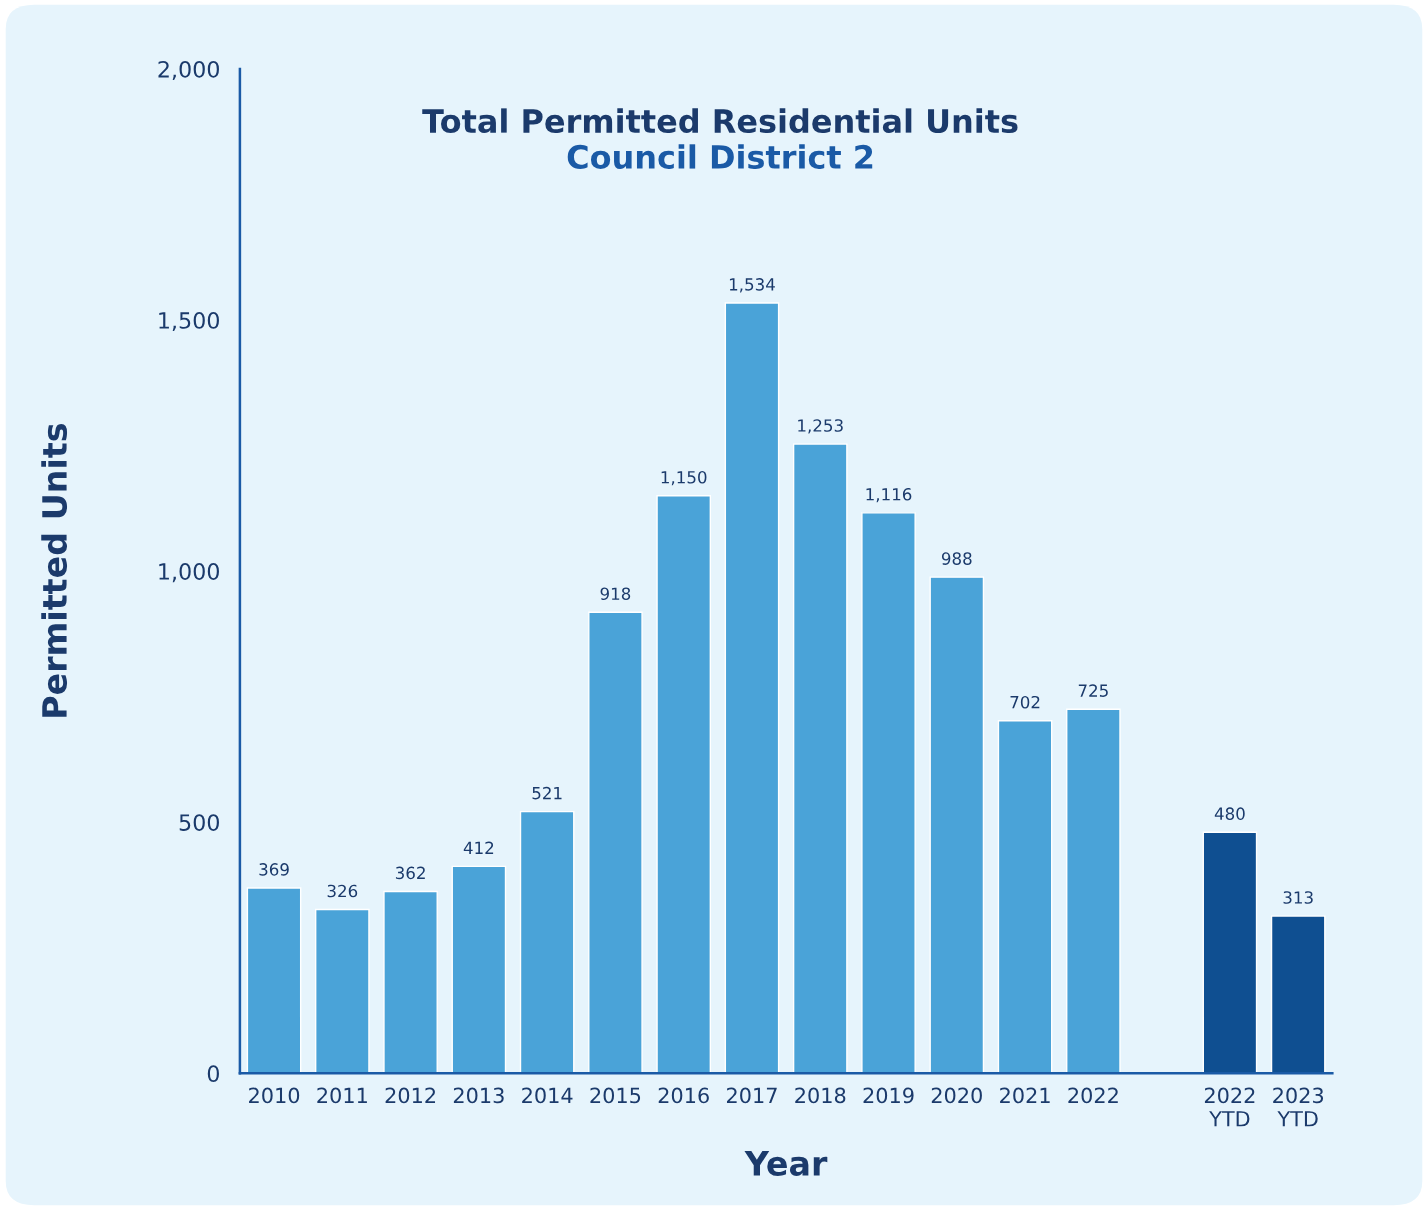 This screenshot has width=1428, height=1210. Describe the element at coordinates (188, 70) in the screenshot. I see `y-tick-label: 2,000` at that location.